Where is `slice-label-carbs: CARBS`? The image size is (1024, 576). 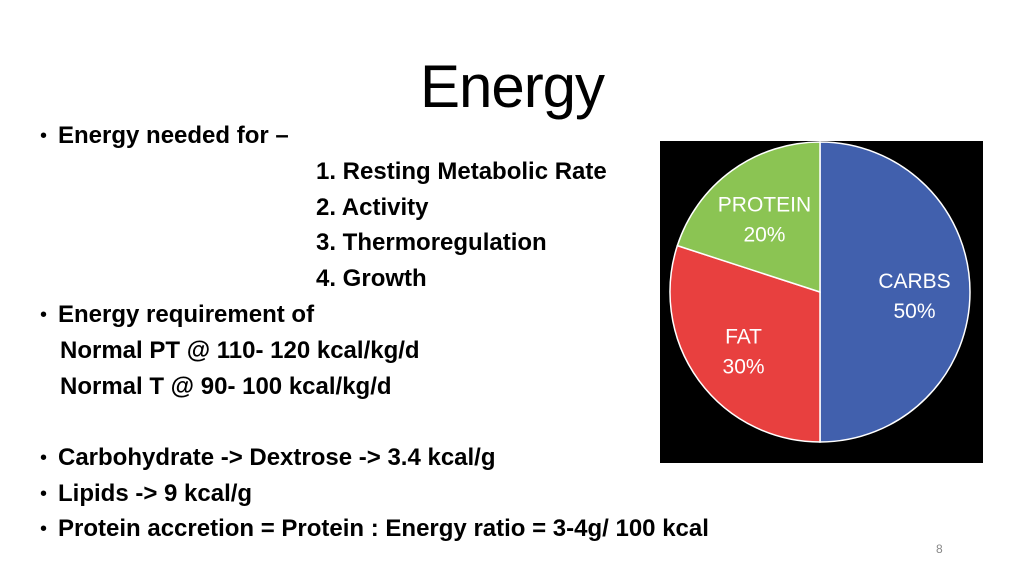 slice-label-carbs: CARBS is located at coordinates (914, 281).